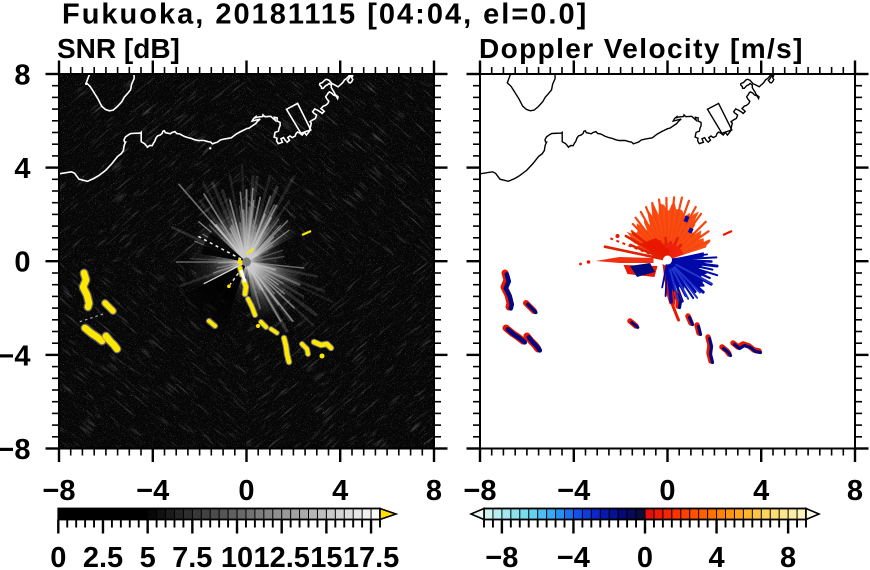 This screenshot has height=570, width=870. Describe the element at coordinates (325, 15) in the screenshot. I see `svg-text:Fukuoka, 20181115 [04:04, el=0: Fukuoka, 20181115 [04:04, el=0.0]` at that location.